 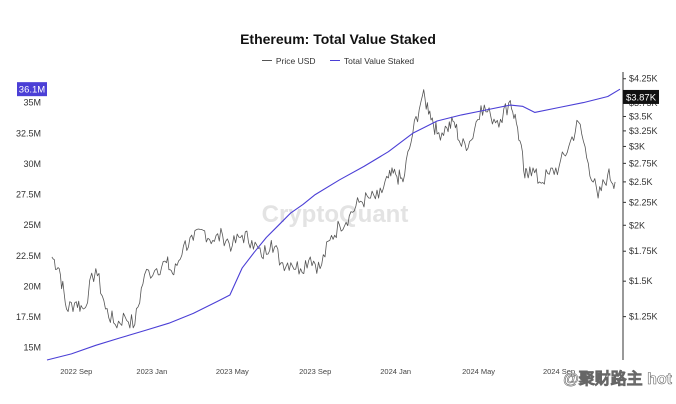 I want to click on right-tick-label: $1.75K, so click(x=643, y=251).